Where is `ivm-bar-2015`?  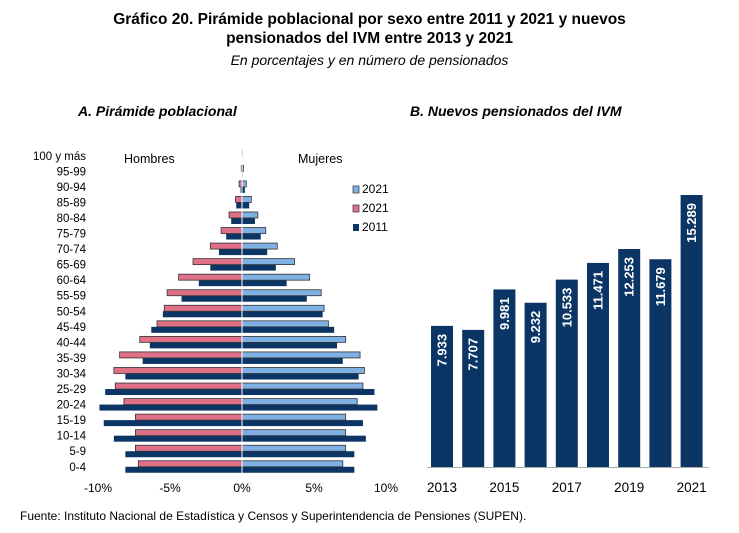
ivm-bar-2015 is located at coordinates (504, 378).